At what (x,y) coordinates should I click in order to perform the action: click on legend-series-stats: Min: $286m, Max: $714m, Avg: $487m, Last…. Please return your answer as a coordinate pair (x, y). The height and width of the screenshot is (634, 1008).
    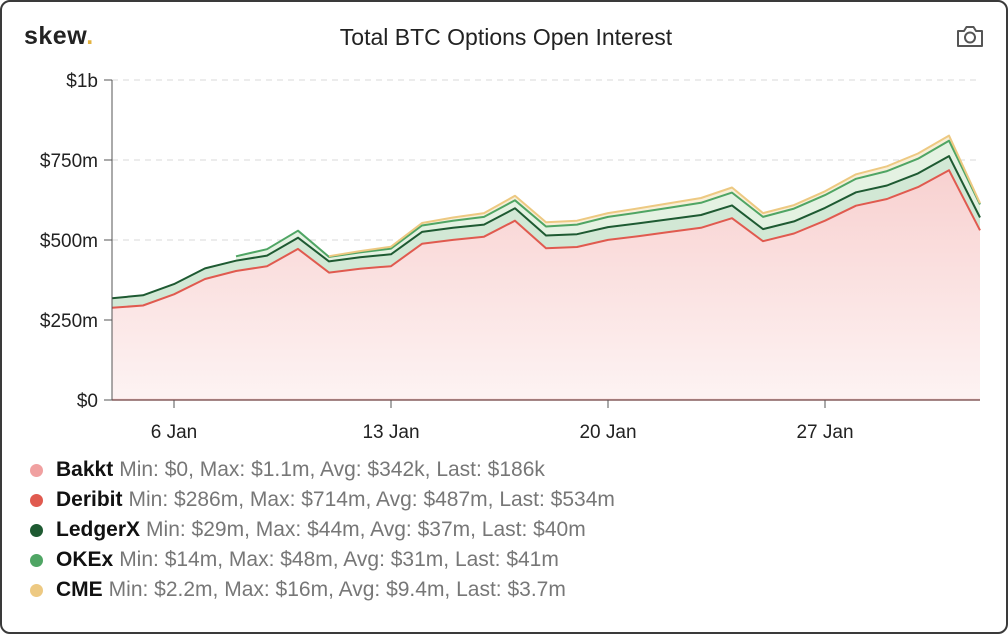
    Looking at the image, I should click on (371, 499).